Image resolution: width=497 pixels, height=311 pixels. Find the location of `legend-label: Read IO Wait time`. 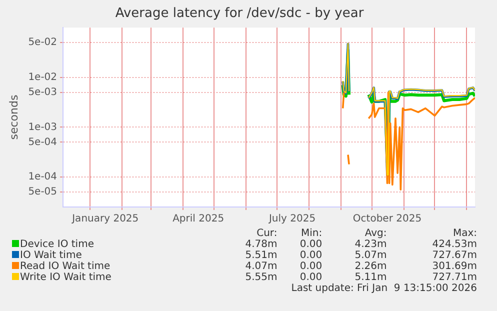

legend-label: Read IO Wait time is located at coordinates (65, 266).